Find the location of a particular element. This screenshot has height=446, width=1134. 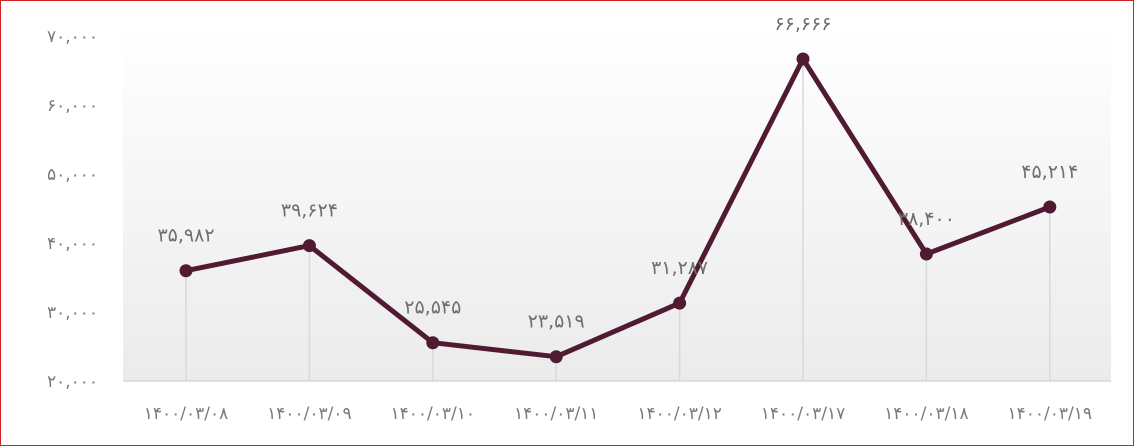

x-tick-label: ۱۴۰۰/۰۳/۱۹ is located at coordinates (1050, 414).